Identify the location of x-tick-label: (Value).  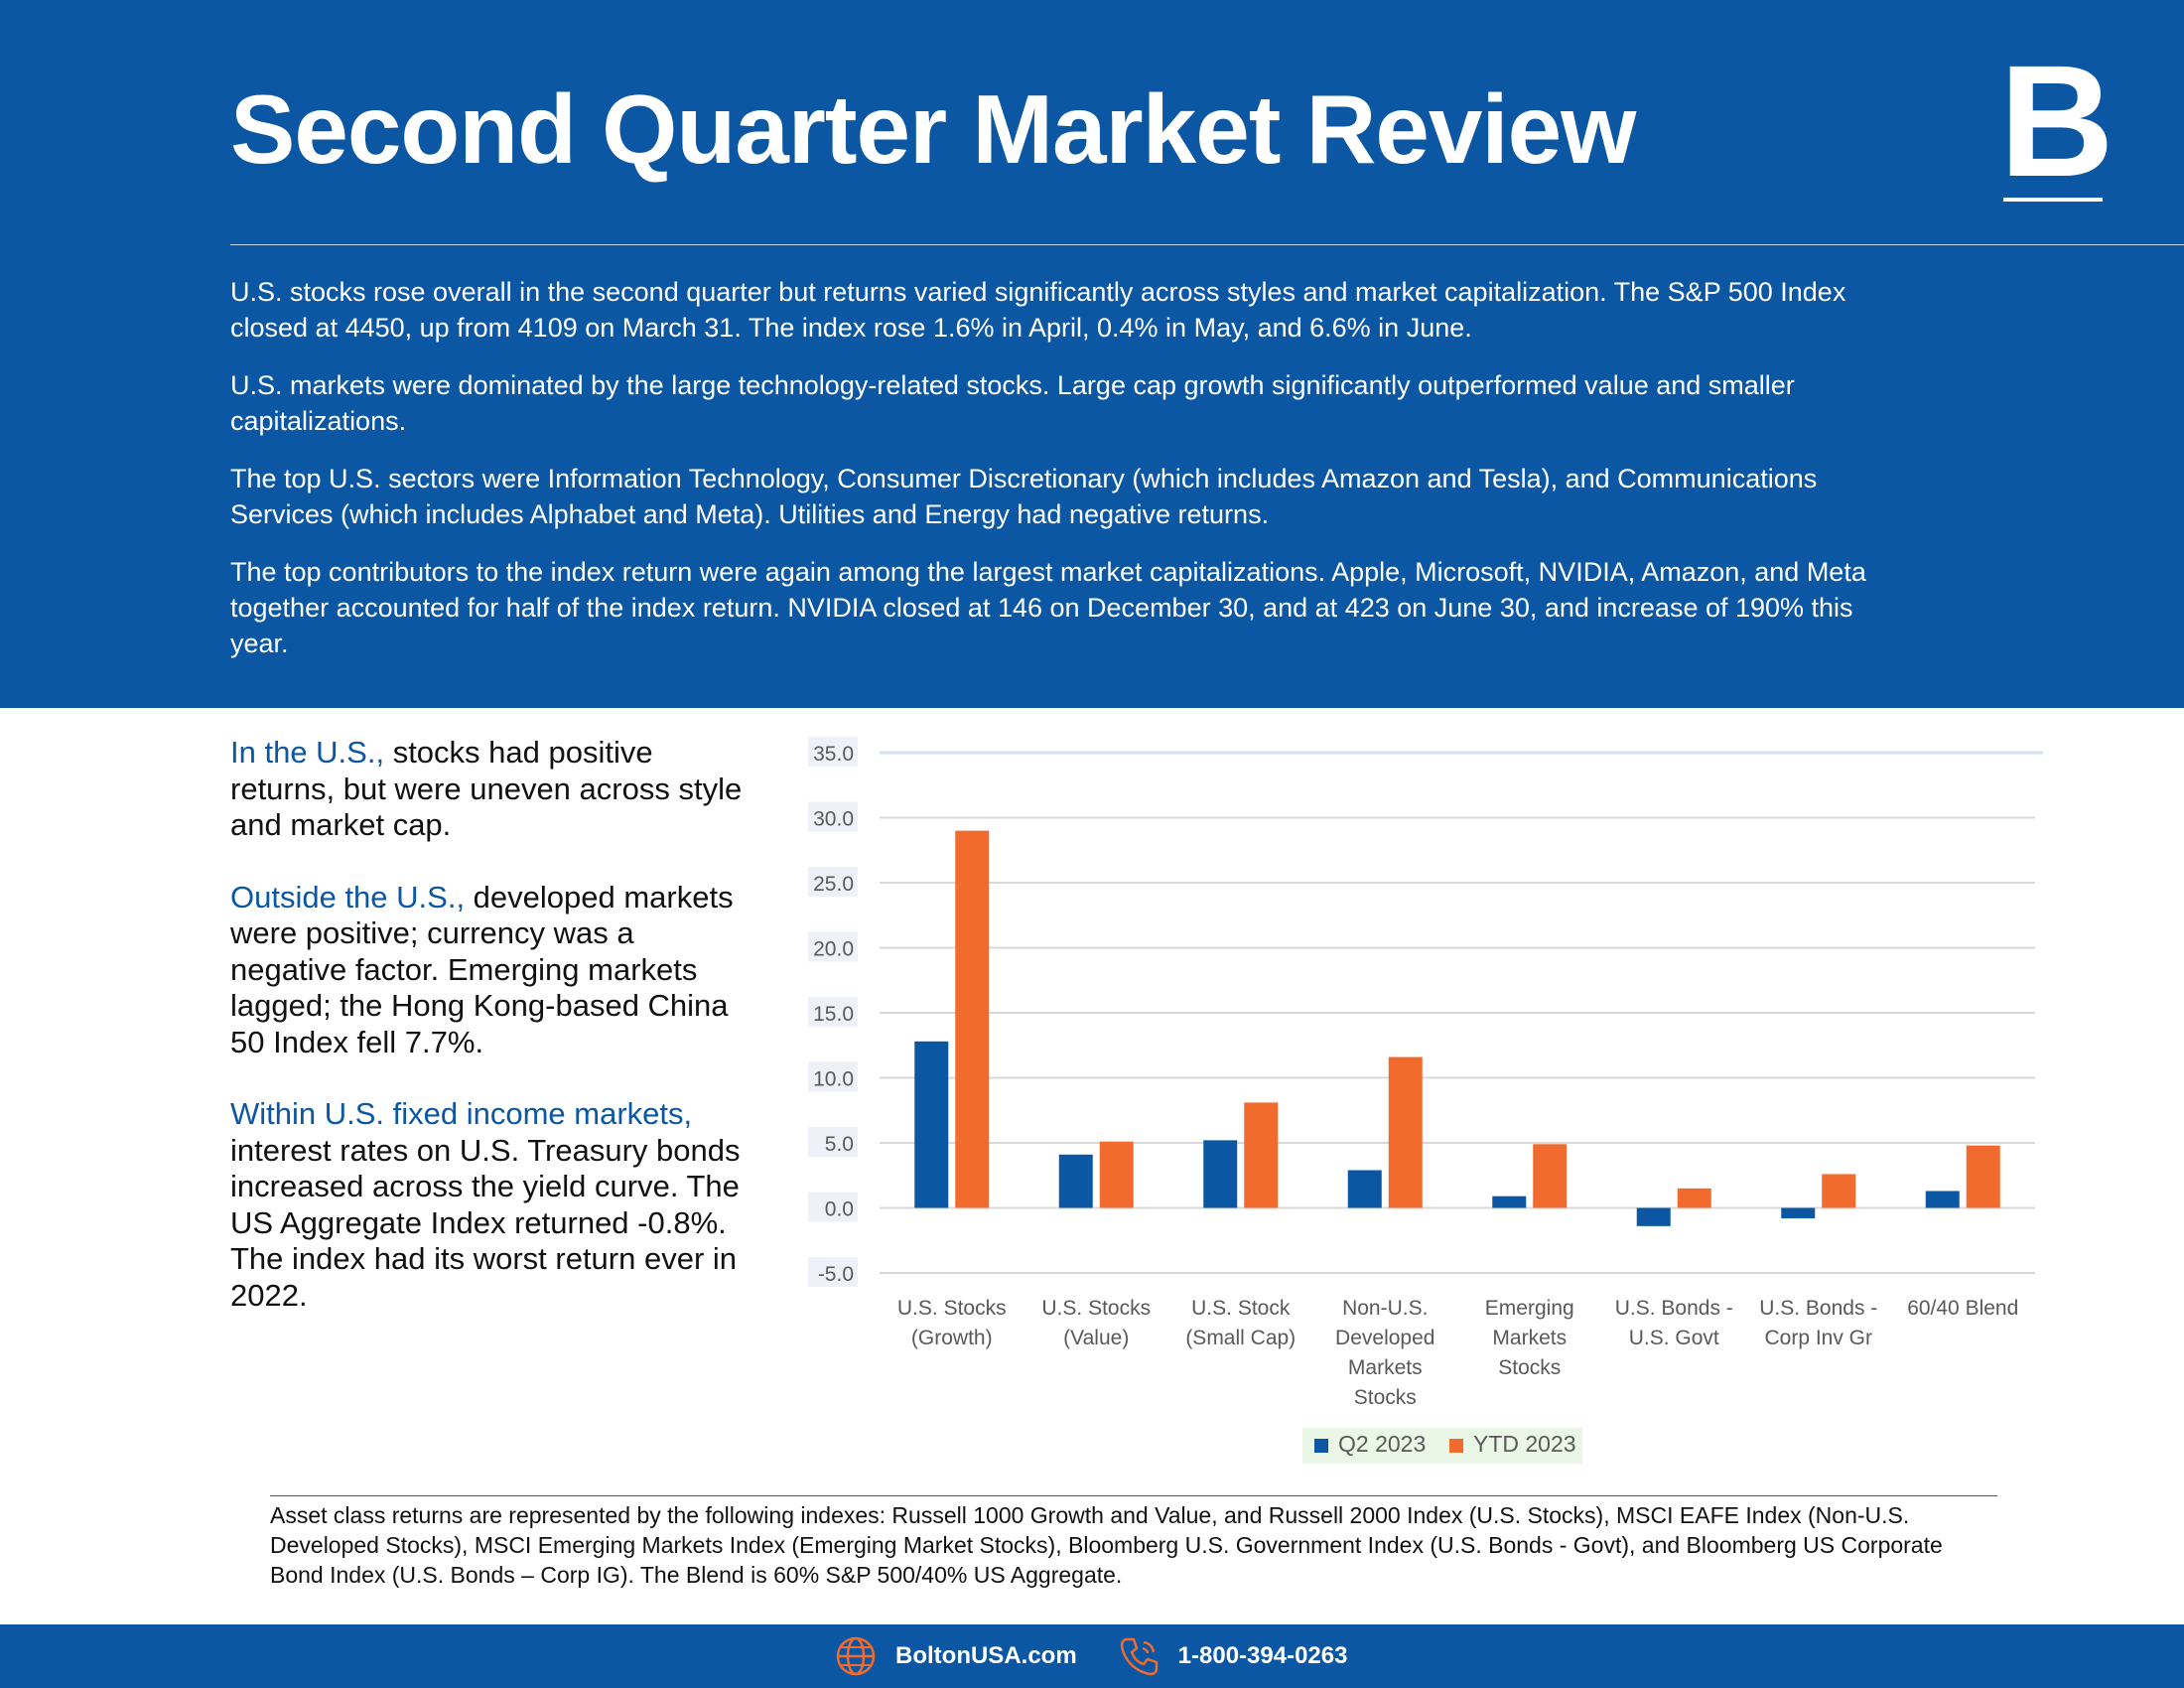
(1096, 1338).